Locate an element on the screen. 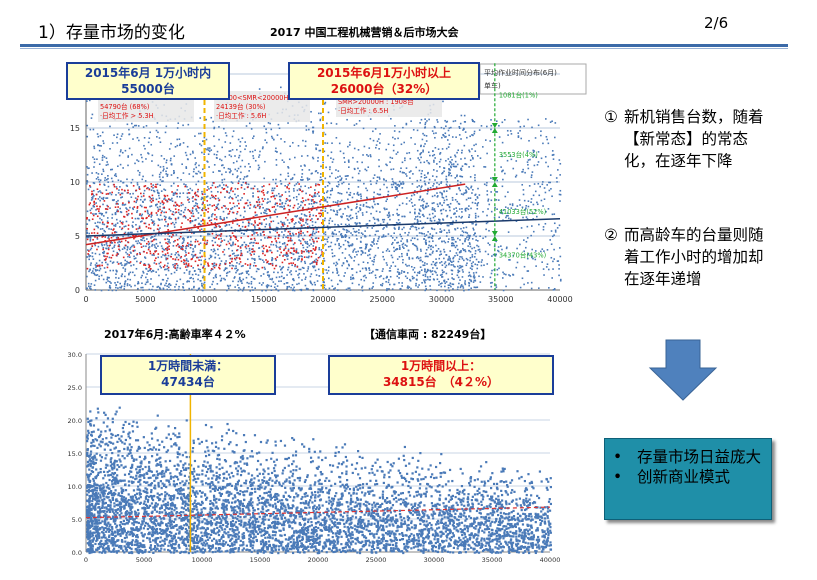 The height and width of the screenshot is (580, 817). y-tick-label: 10 is located at coordinates (75, 182).